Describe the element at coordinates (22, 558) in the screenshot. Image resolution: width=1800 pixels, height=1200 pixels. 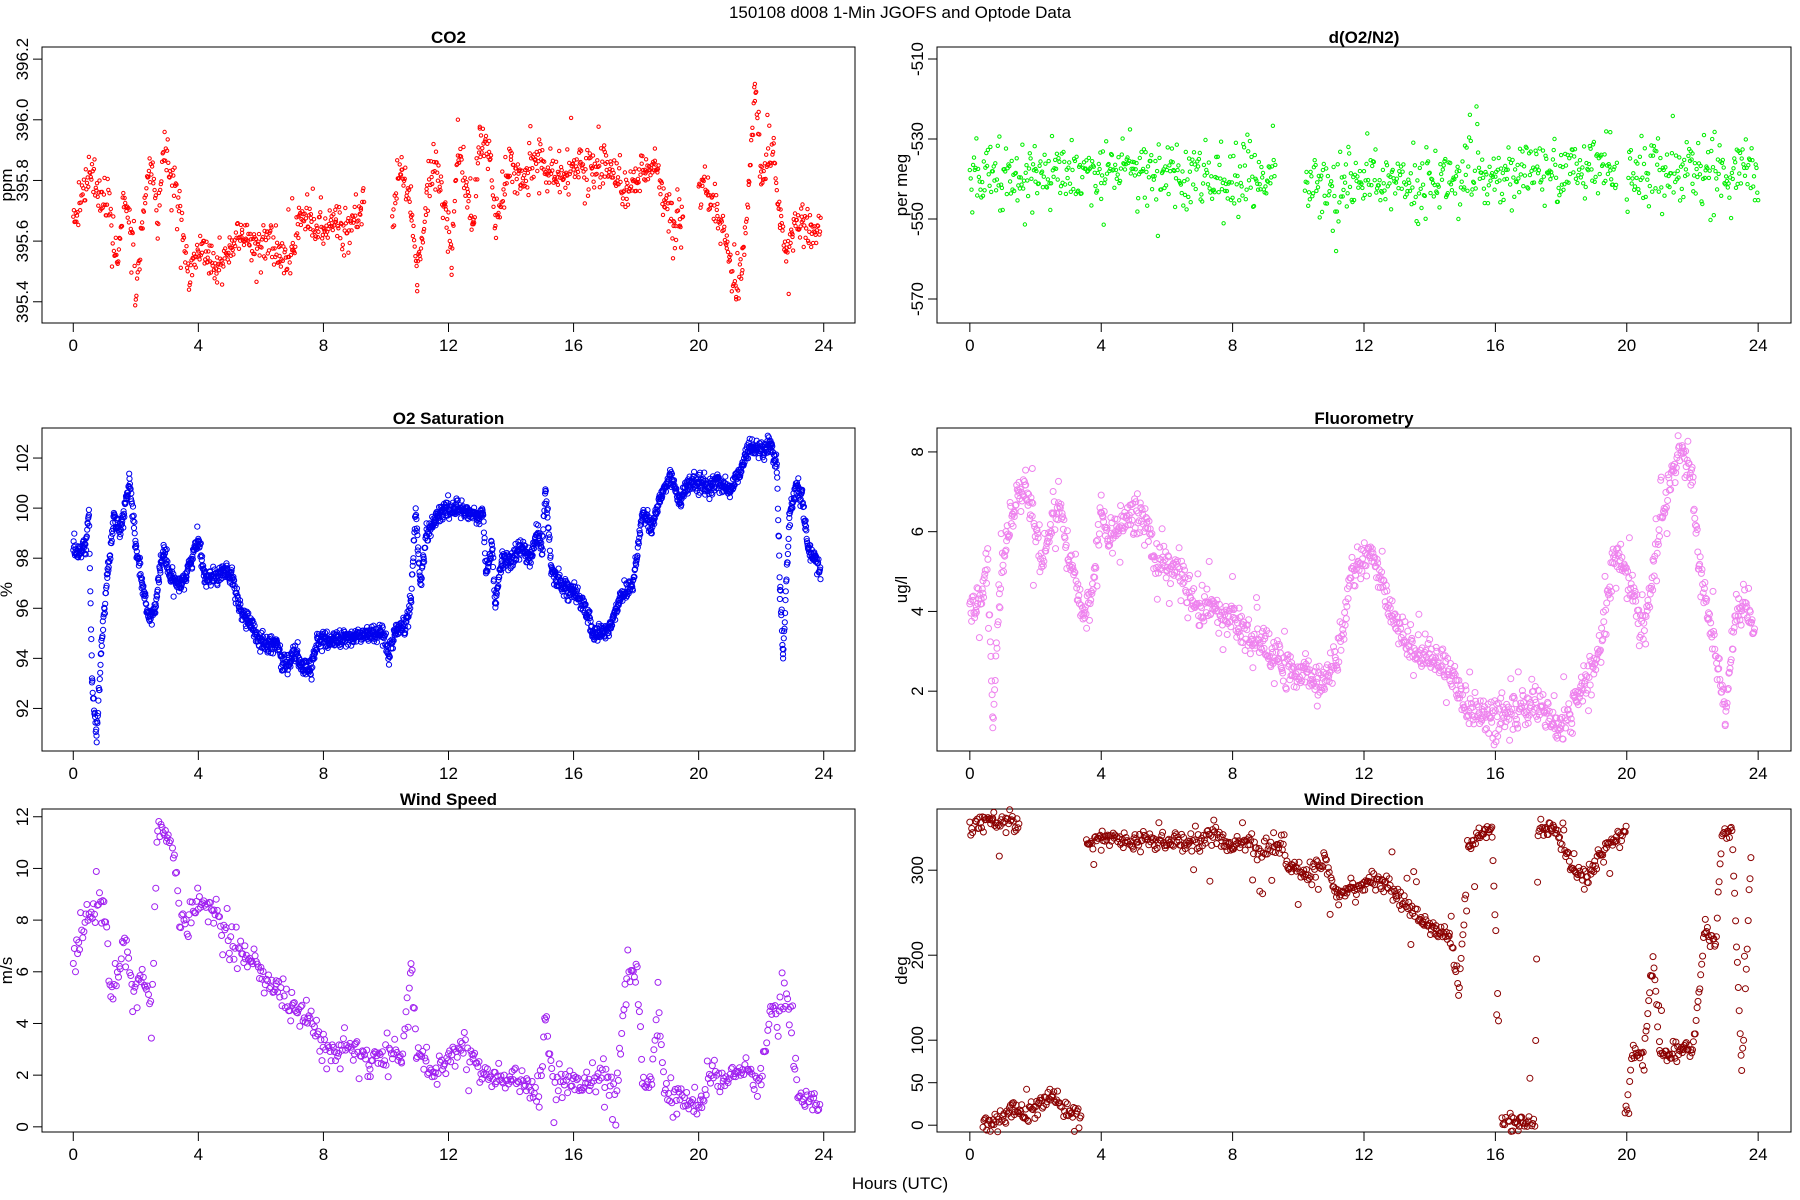
I see `o2sat-ytick-label: 98` at that location.